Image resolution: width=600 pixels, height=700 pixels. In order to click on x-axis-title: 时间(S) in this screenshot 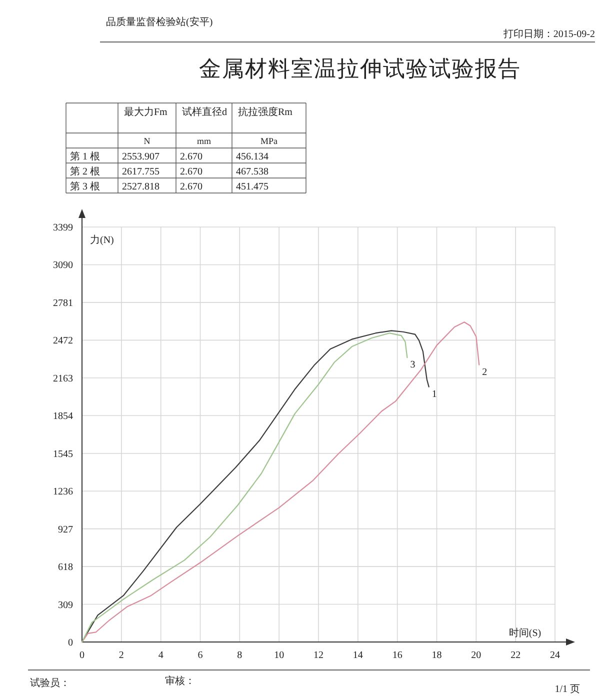, I will do `click(525, 633)`.